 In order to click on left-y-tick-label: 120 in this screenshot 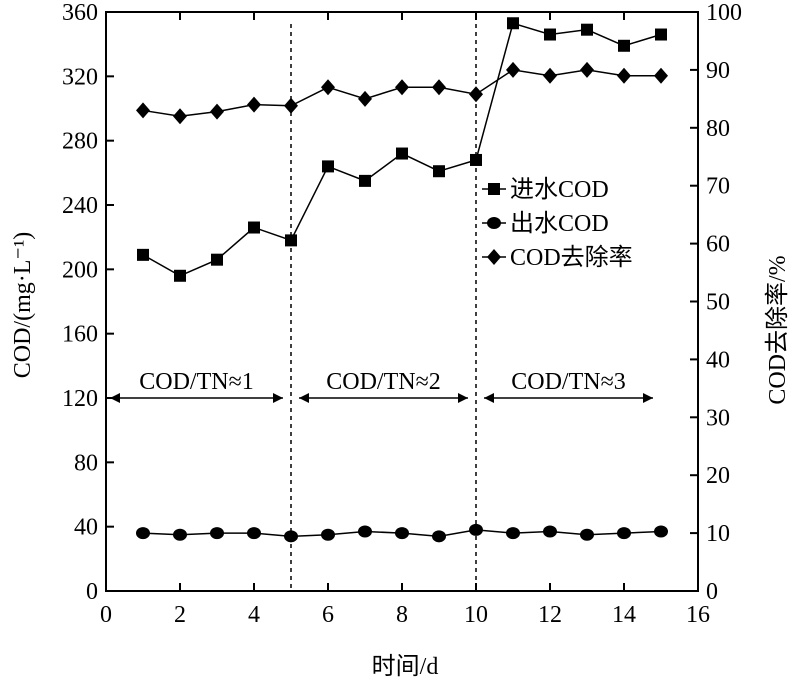, I will do `click(80, 399)`.